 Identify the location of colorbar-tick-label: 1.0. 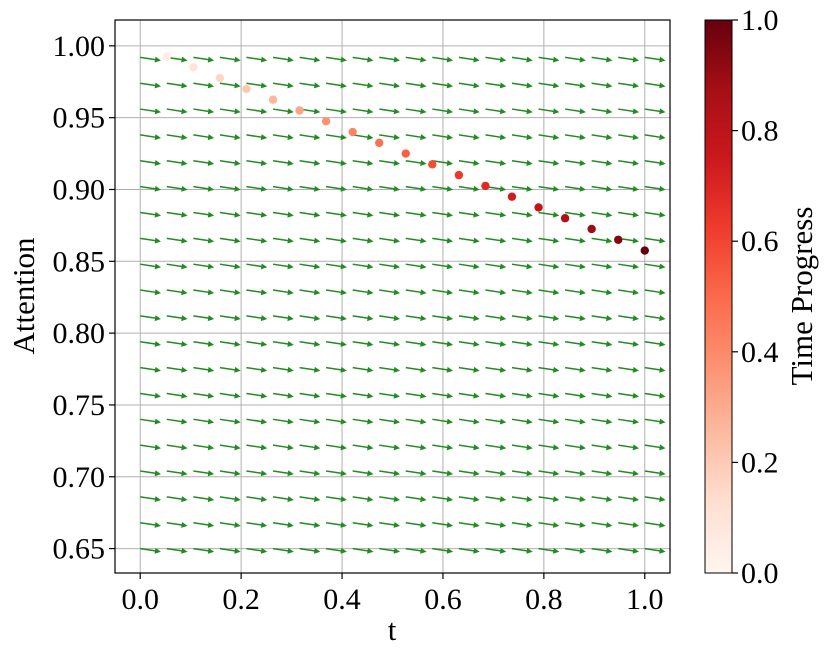
(760, 20).